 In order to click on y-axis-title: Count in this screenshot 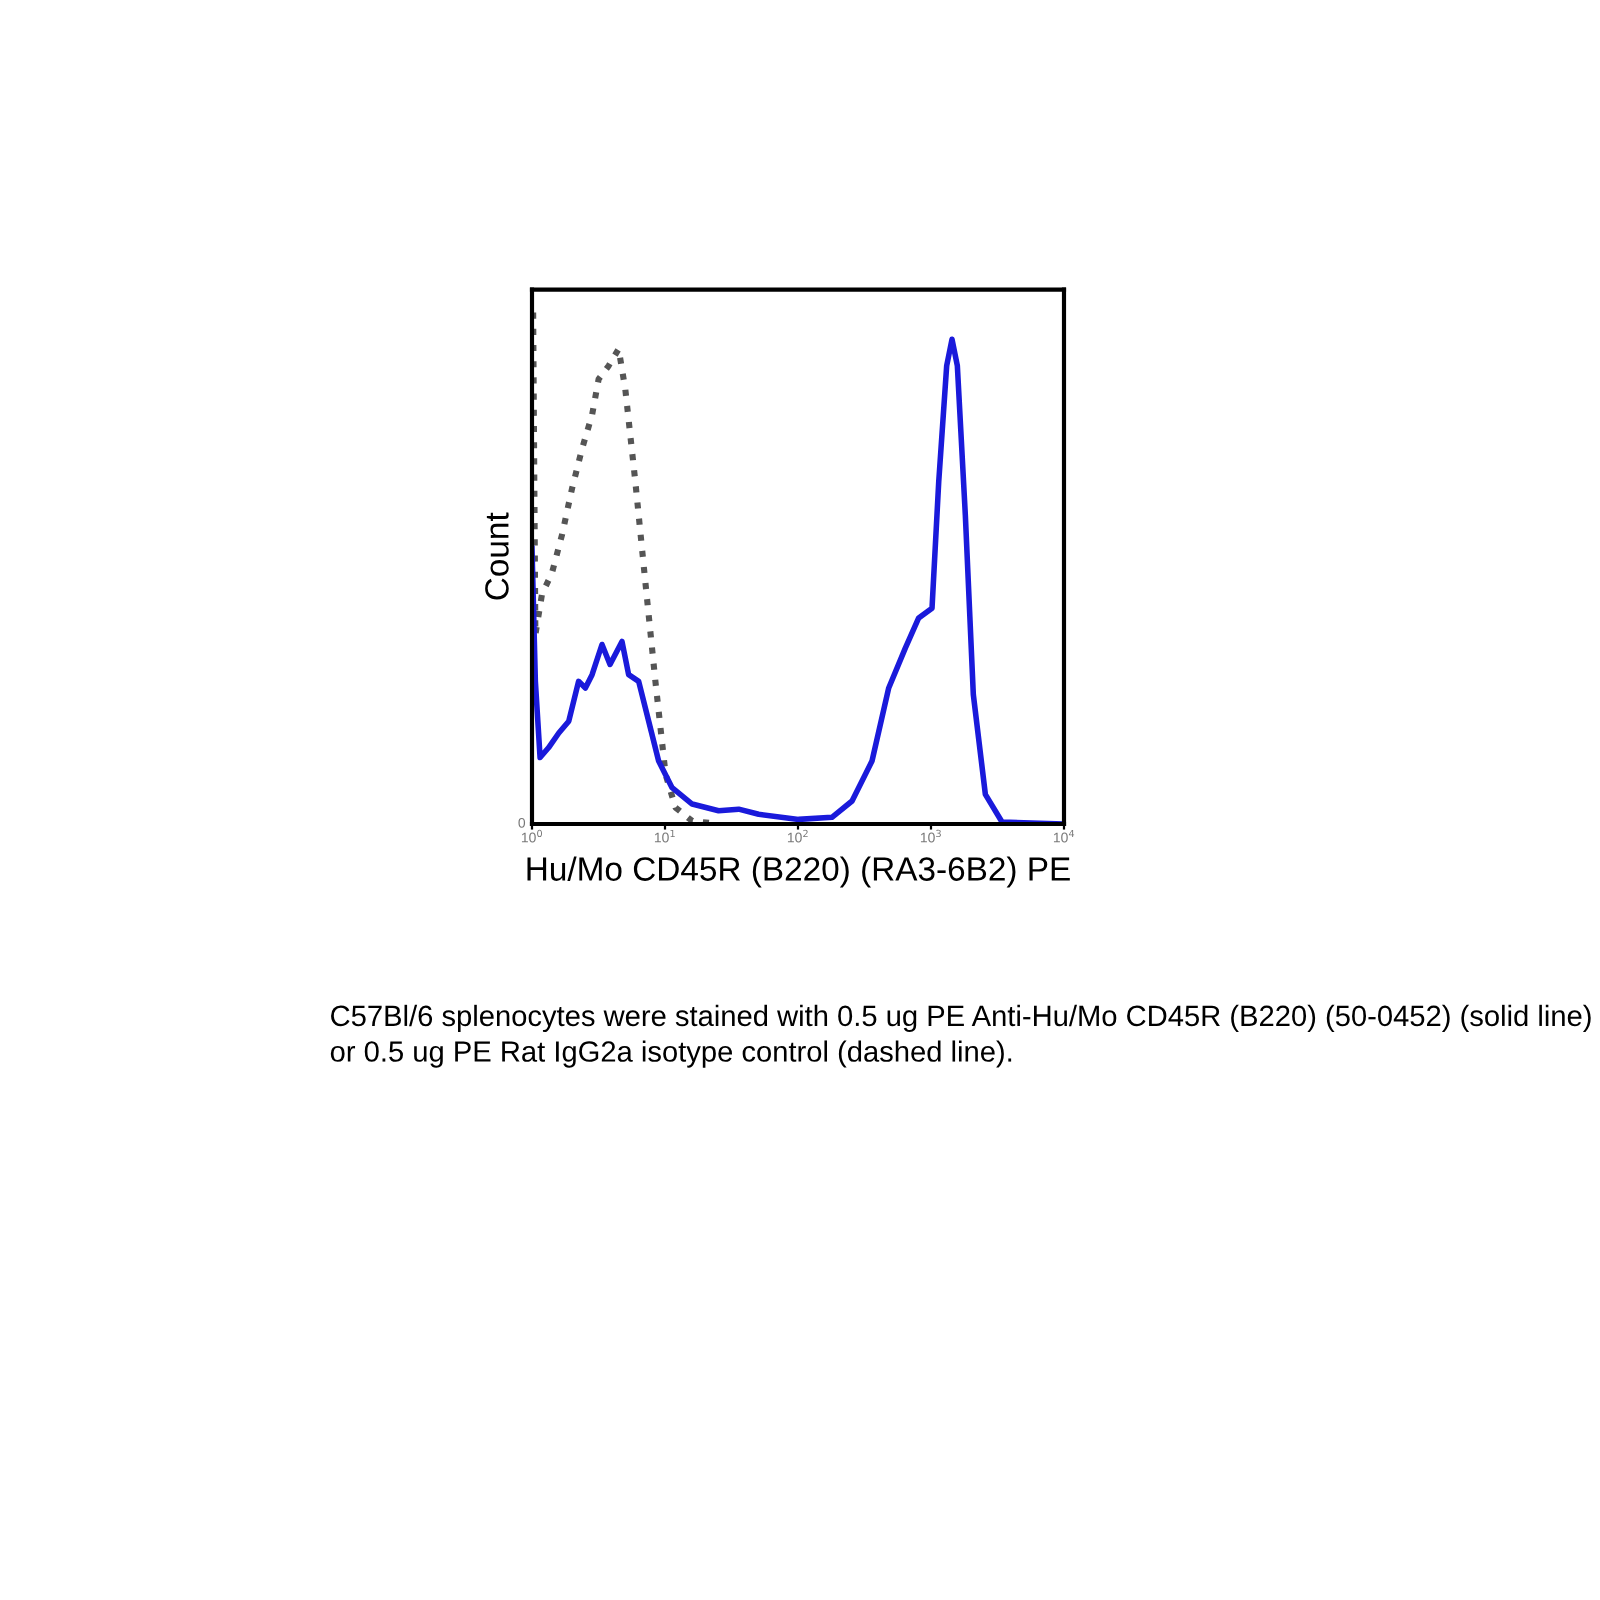, I will do `click(497, 556)`.